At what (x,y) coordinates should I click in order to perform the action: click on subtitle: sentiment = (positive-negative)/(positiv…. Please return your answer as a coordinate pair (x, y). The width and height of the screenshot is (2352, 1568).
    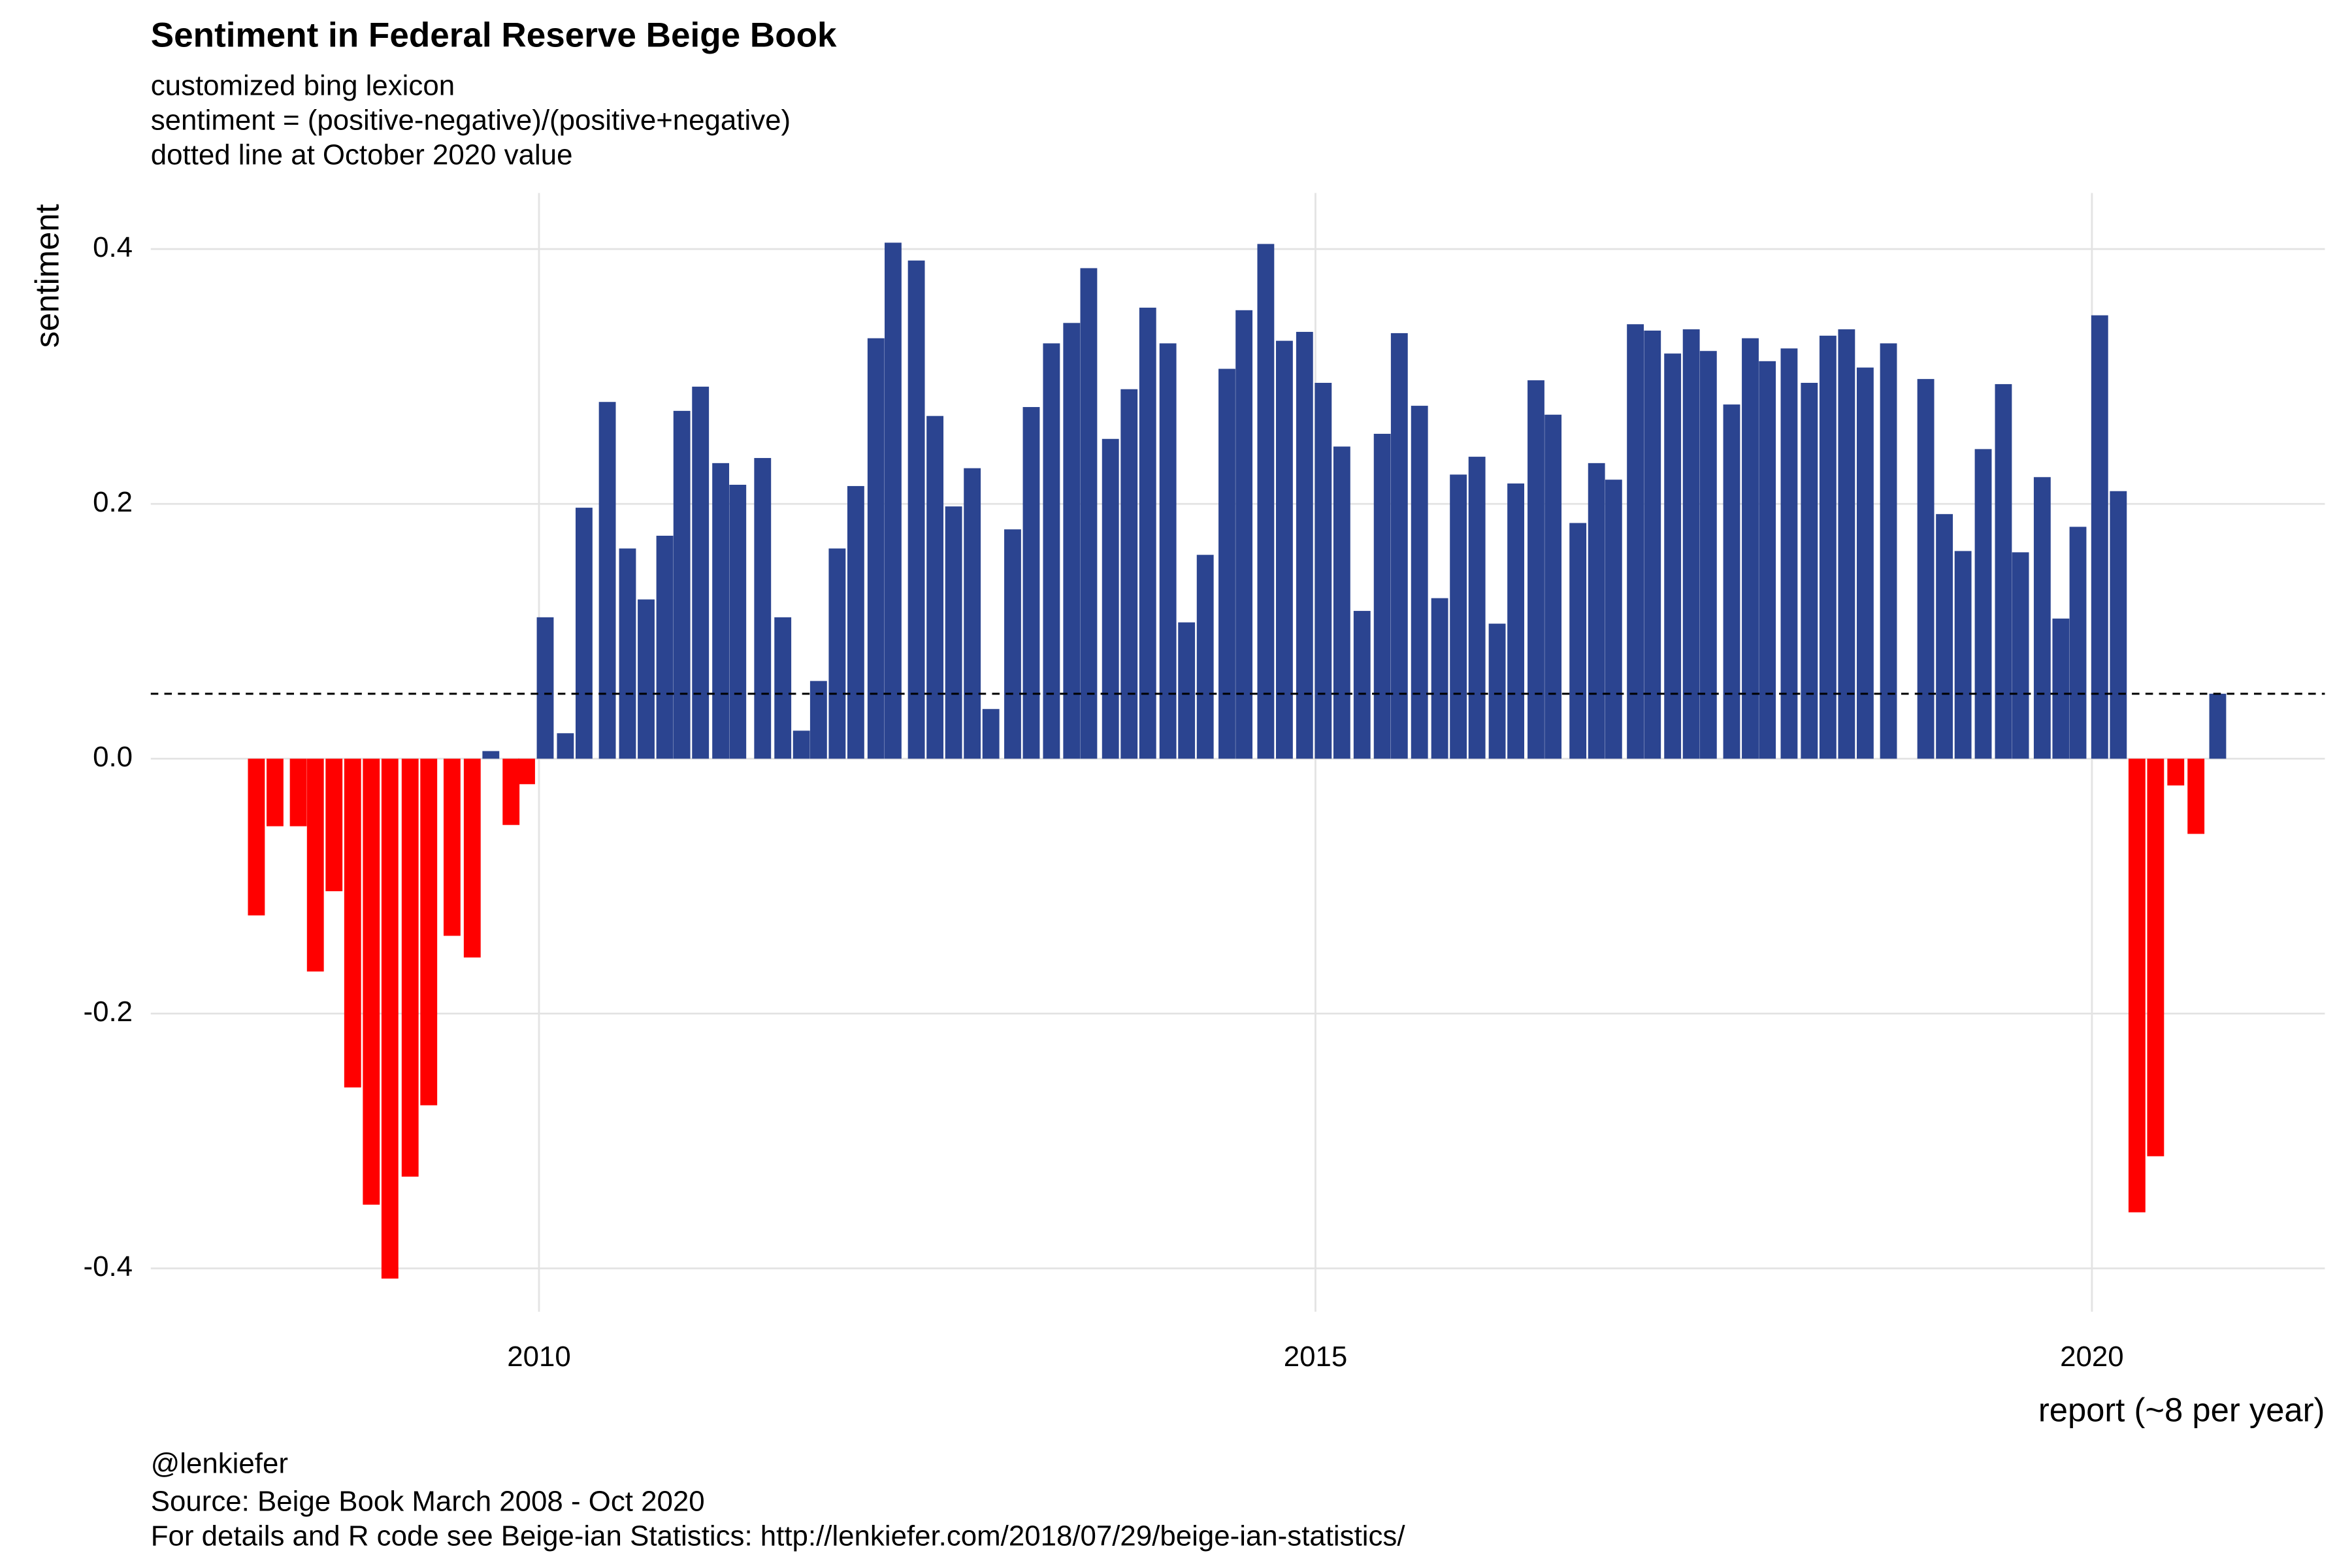
    Looking at the image, I should click on (471, 121).